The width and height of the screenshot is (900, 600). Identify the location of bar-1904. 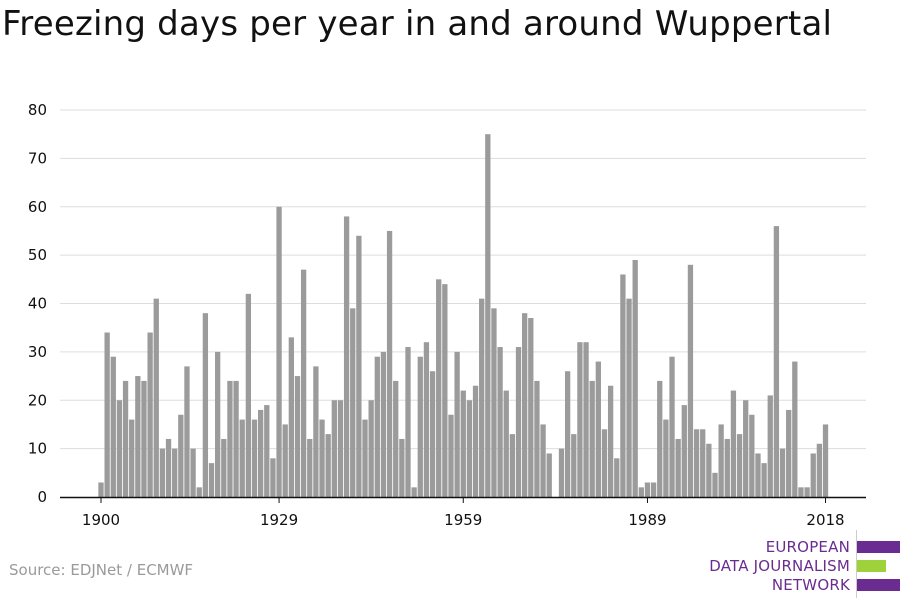
(125, 438).